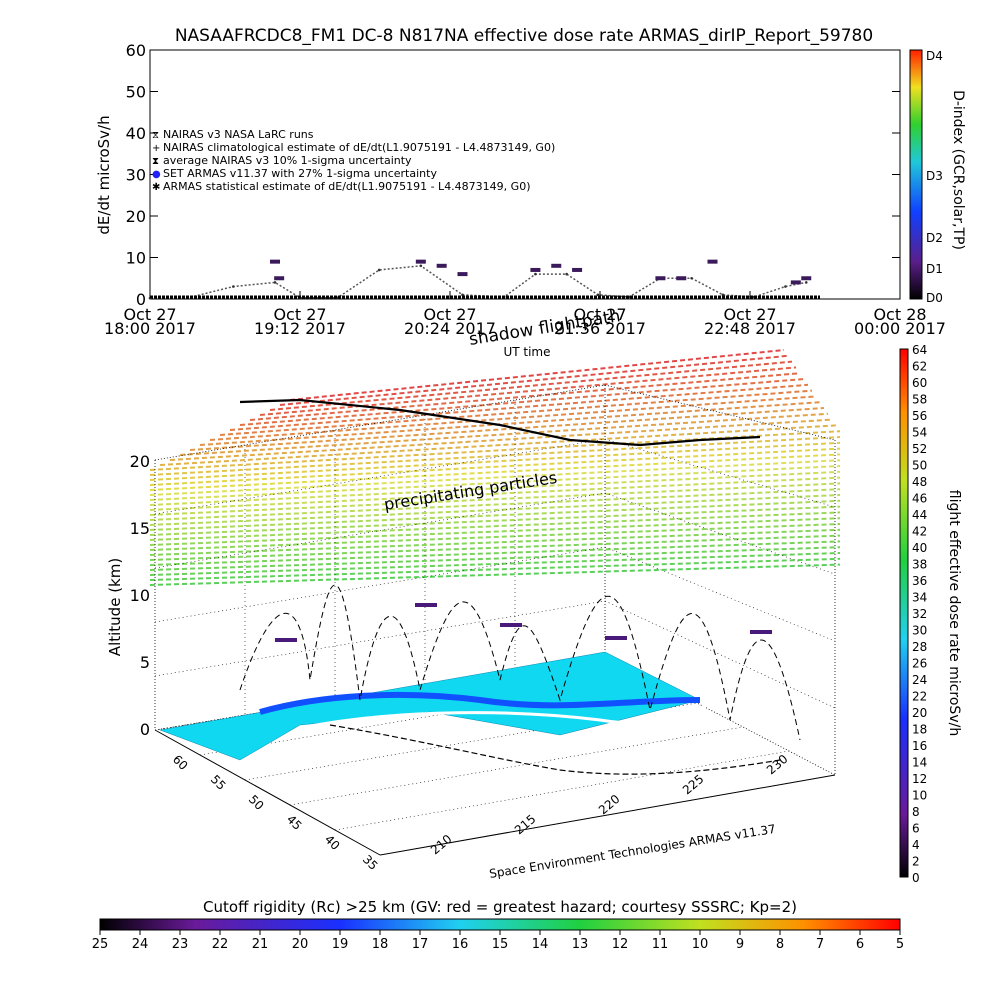 The height and width of the screenshot is (1000, 1000). What do you see at coordinates (700, 944) in the screenshot?
I see `cutoff-tick-label: 10` at bounding box center [700, 944].